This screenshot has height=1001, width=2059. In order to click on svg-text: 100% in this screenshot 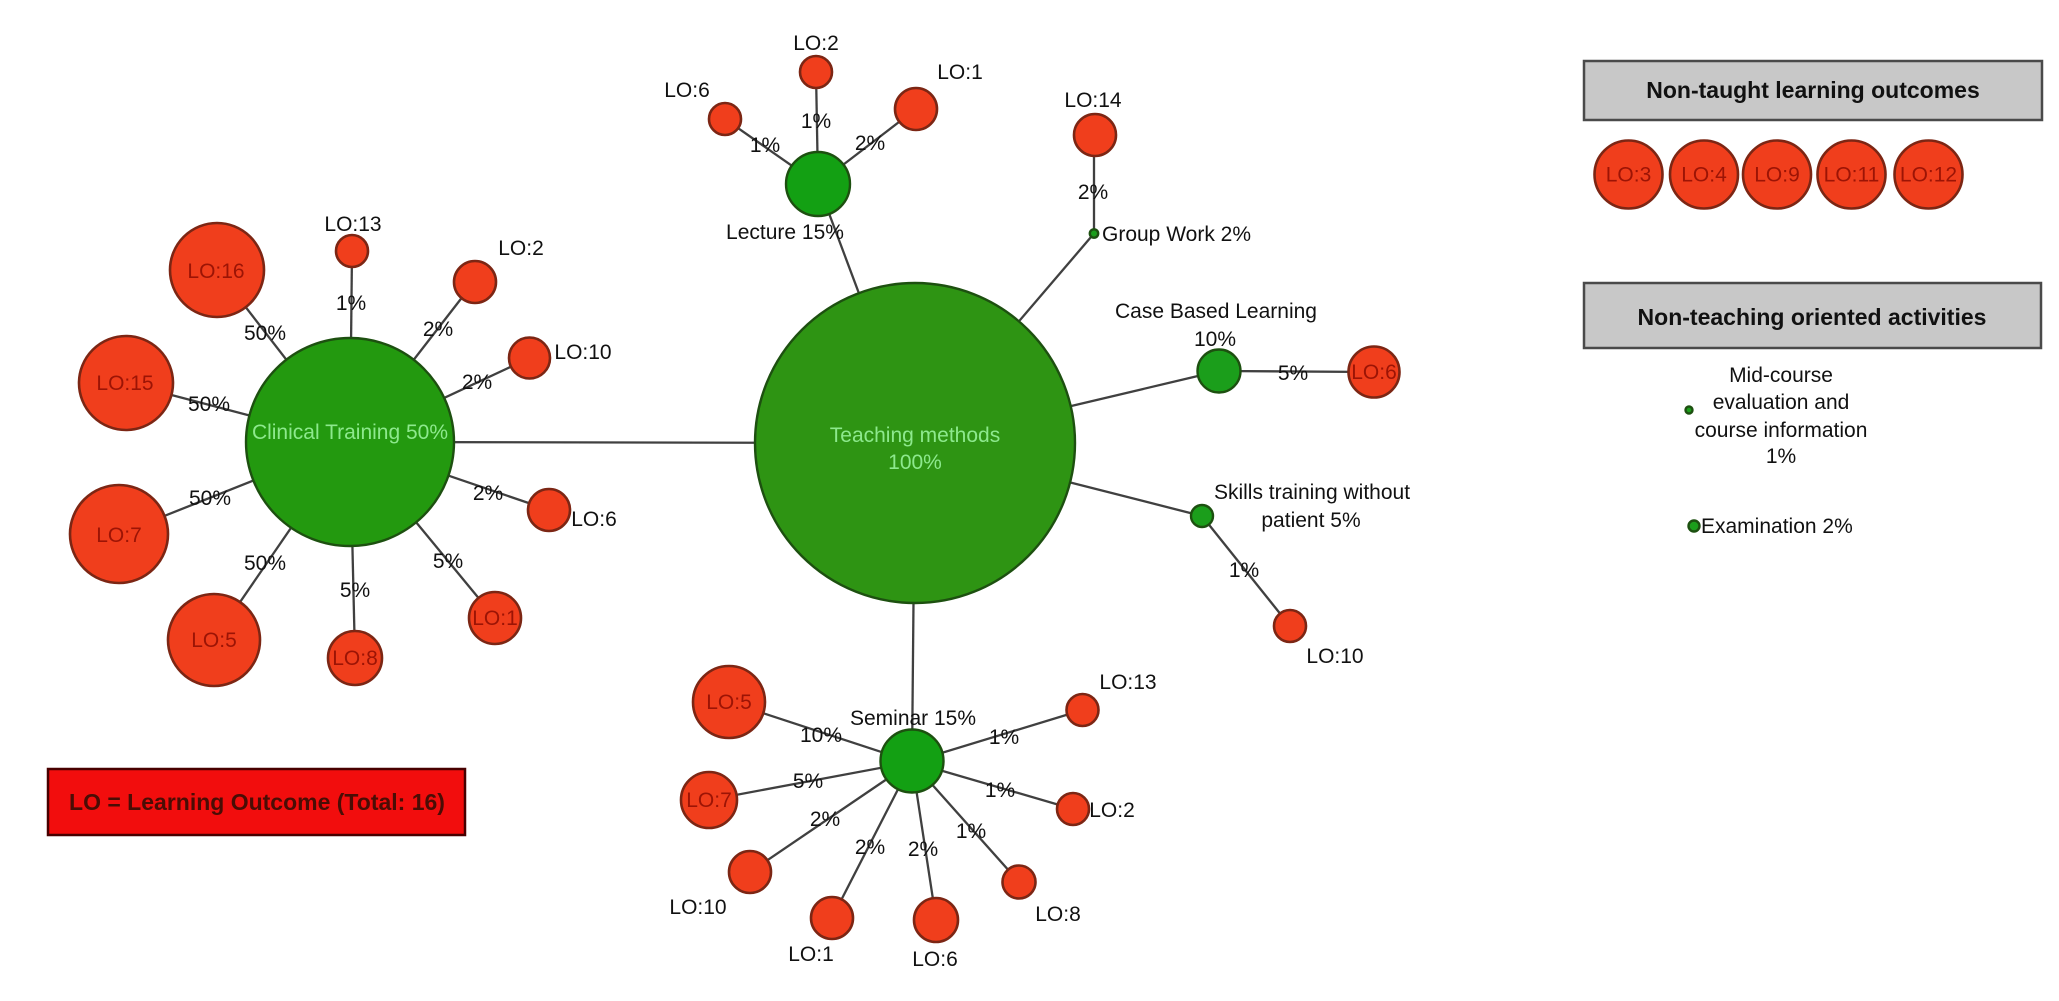, I will do `click(915, 462)`.